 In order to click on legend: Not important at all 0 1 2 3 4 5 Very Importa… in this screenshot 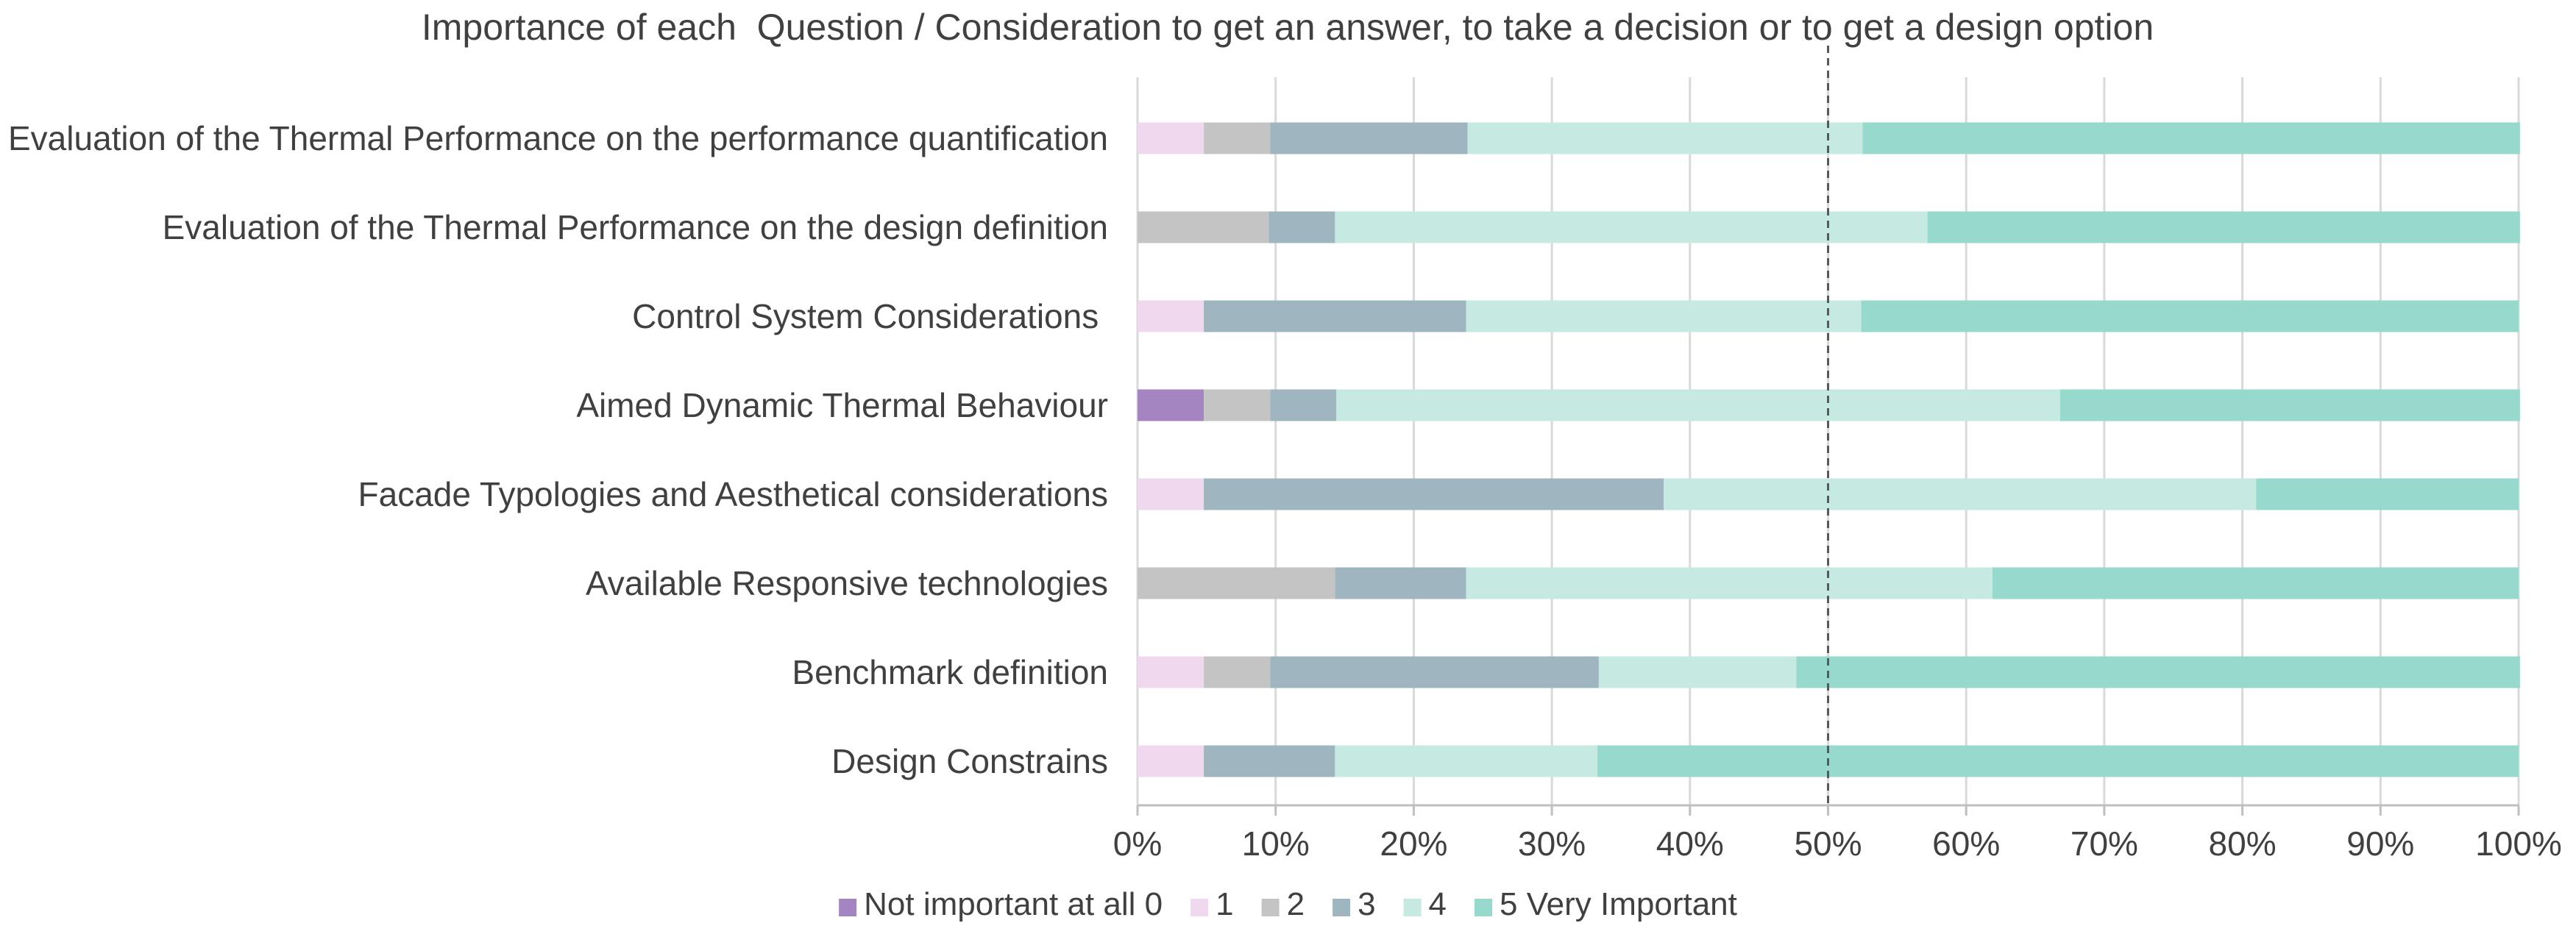, I will do `click(1288, 904)`.